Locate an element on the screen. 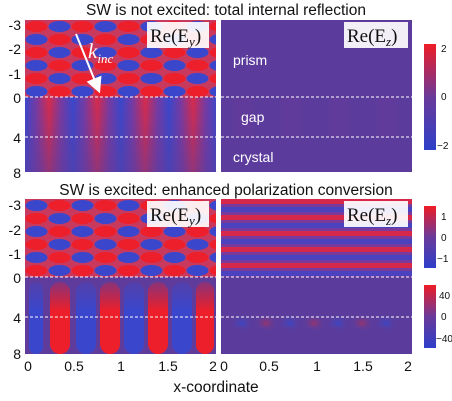  region-label-prism: prism is located at coordinates (250, 60).